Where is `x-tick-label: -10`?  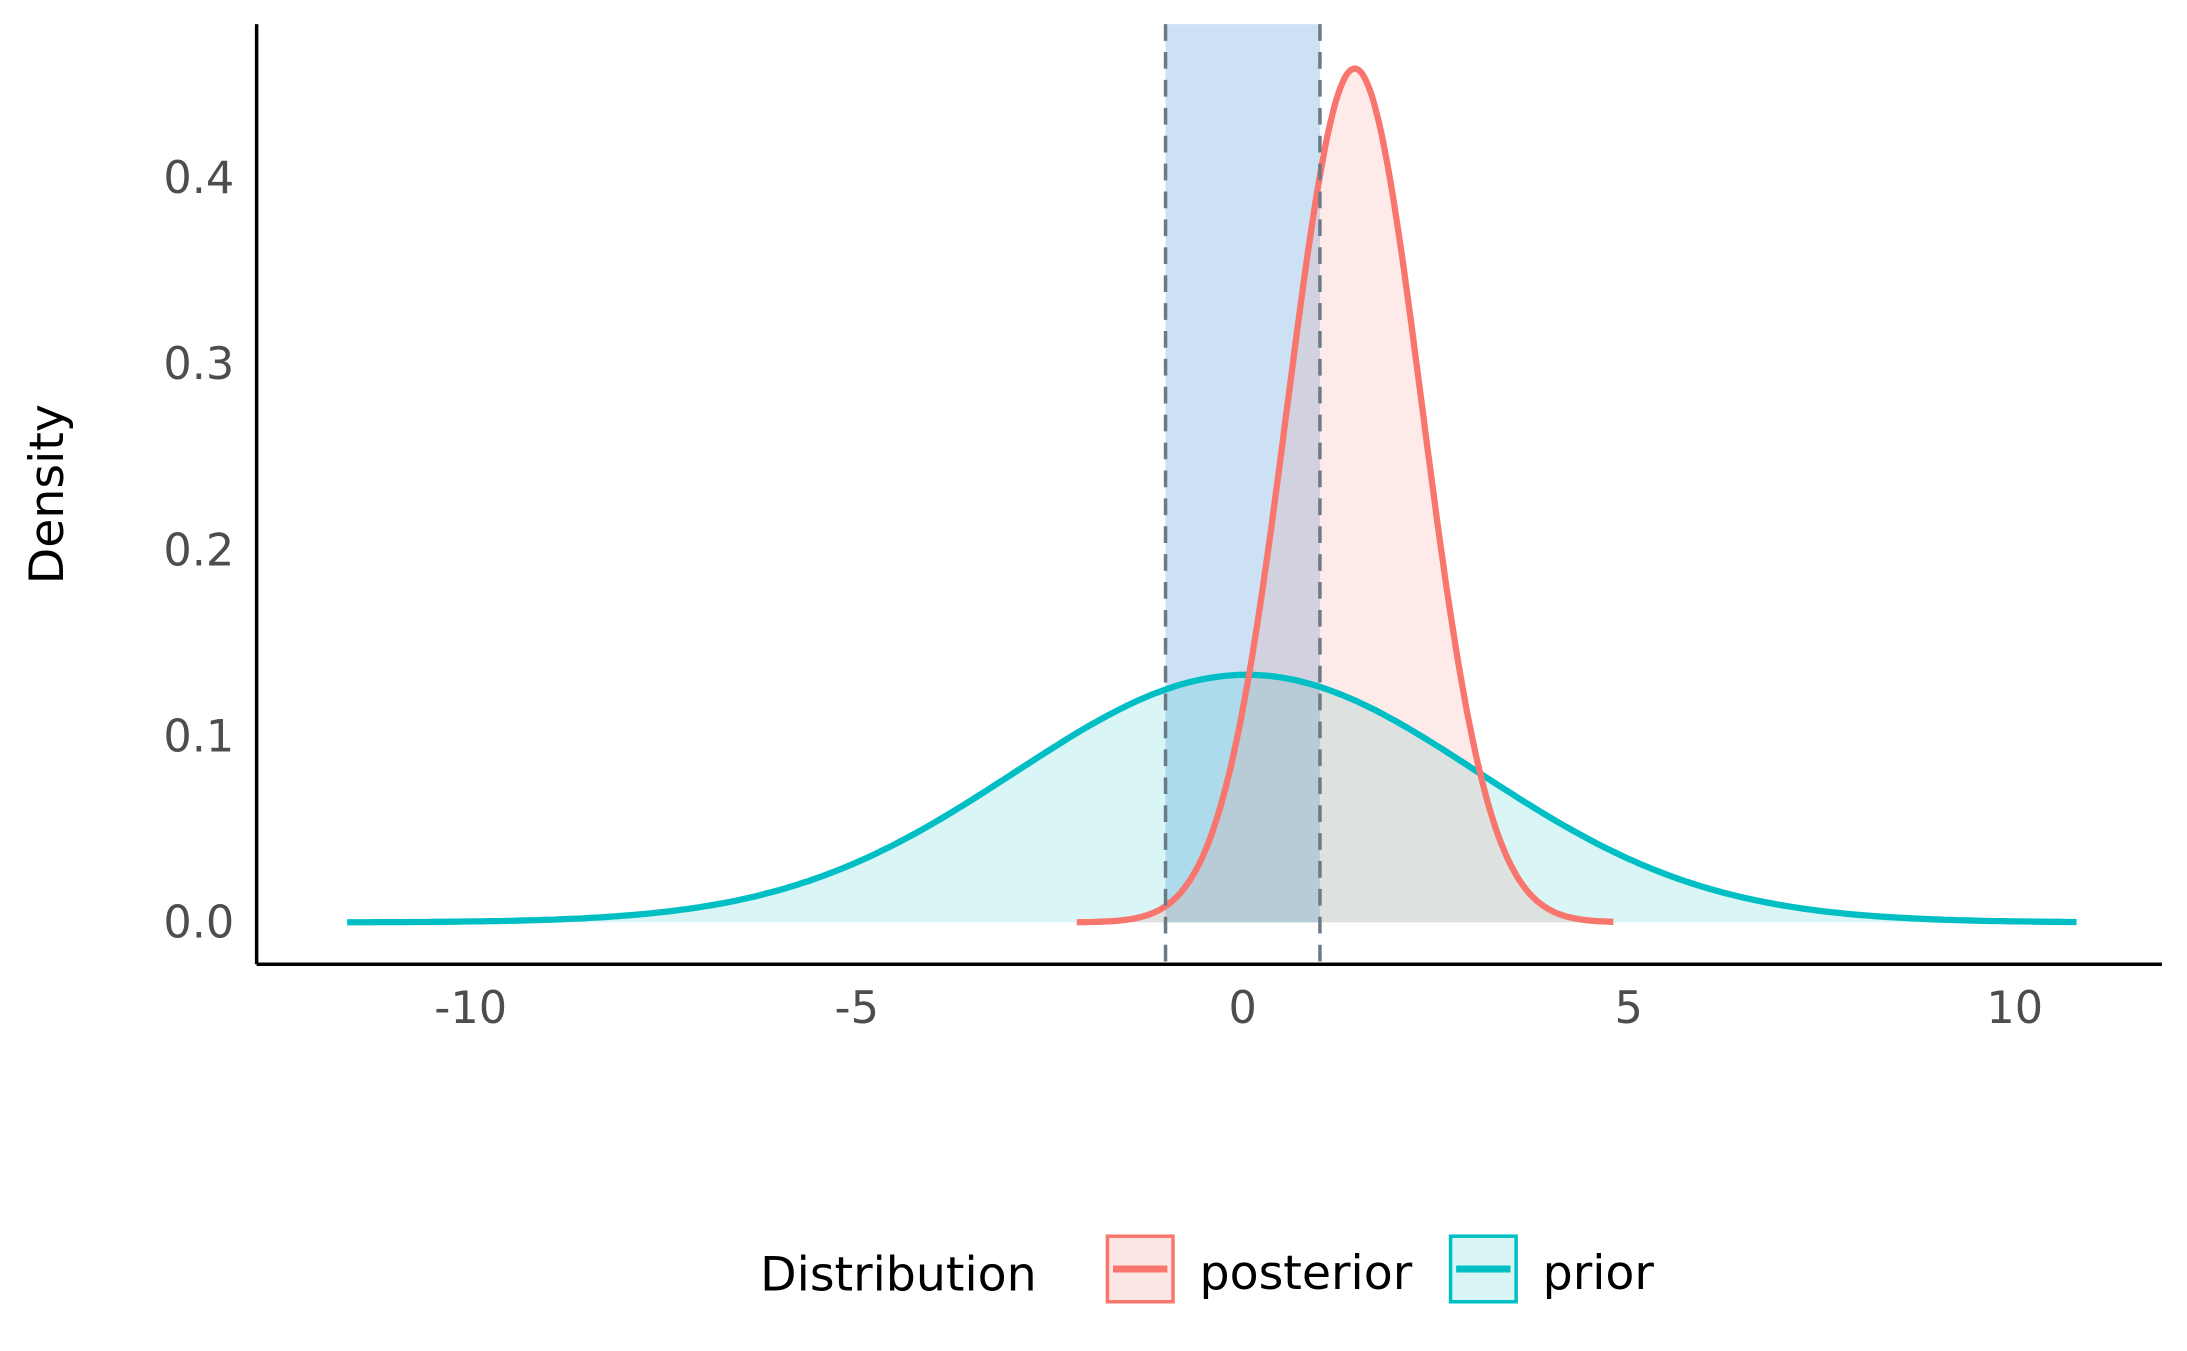 x-tick-label: -10 is located at coordinates (470, 1008).